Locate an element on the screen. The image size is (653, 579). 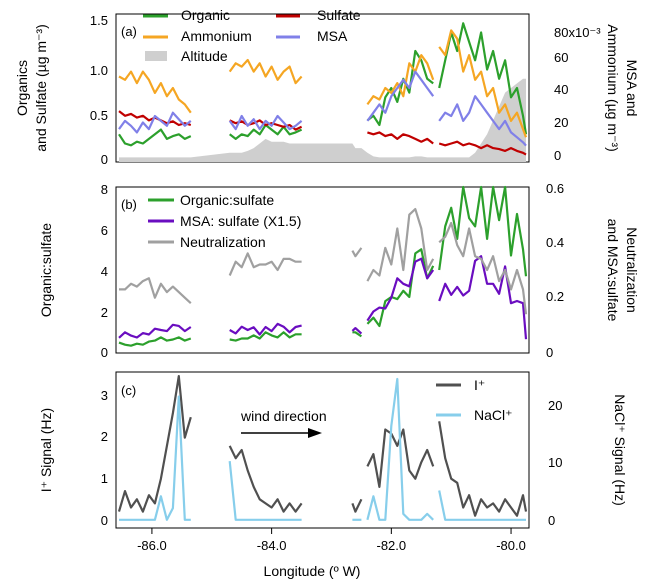
x-axis: Longitude (º W) -86.0 -84.0 -82.0 -80.0 is located at coordinates (331, 553).